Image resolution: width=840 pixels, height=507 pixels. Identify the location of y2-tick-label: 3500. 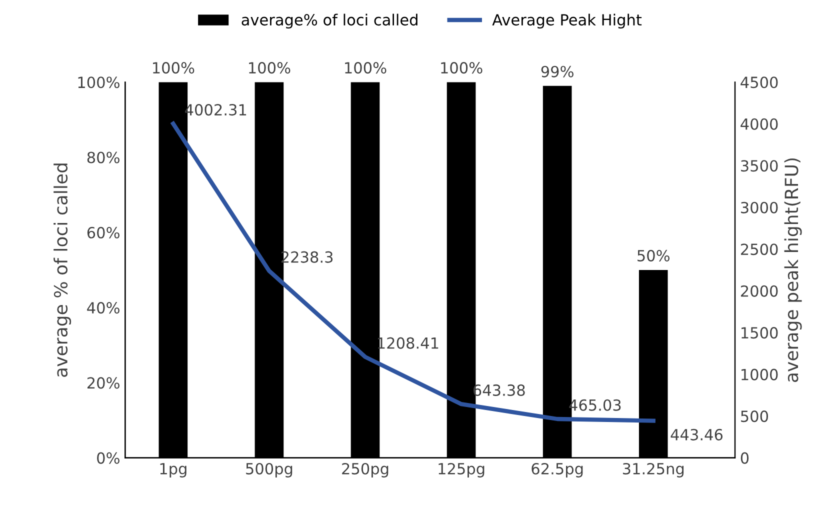
(759, 166).